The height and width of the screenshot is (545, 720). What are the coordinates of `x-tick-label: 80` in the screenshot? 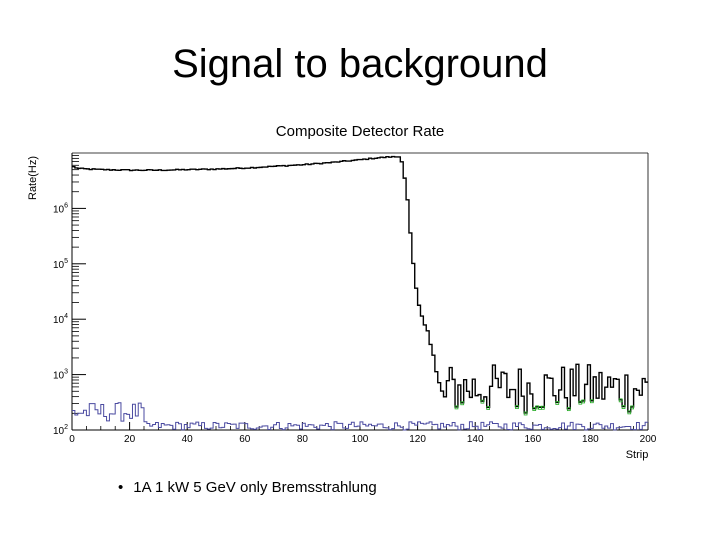 It's located at (303, 439).